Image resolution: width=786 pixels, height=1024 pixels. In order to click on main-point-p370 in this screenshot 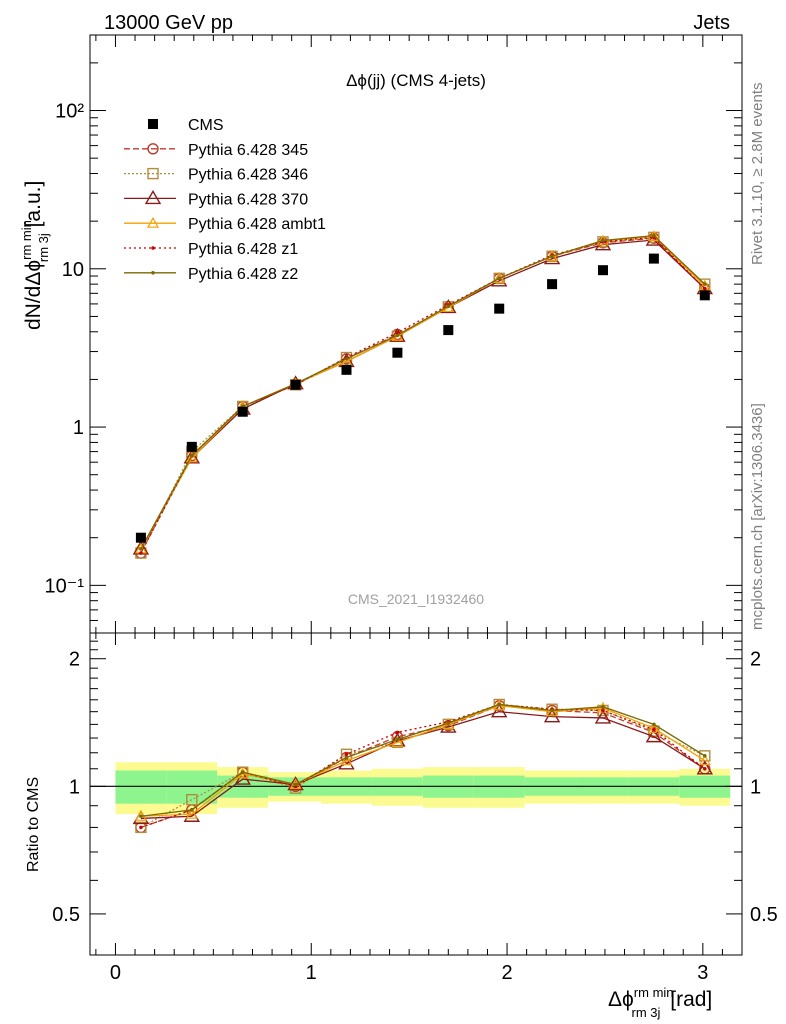, I will do `click(397, 334)`.